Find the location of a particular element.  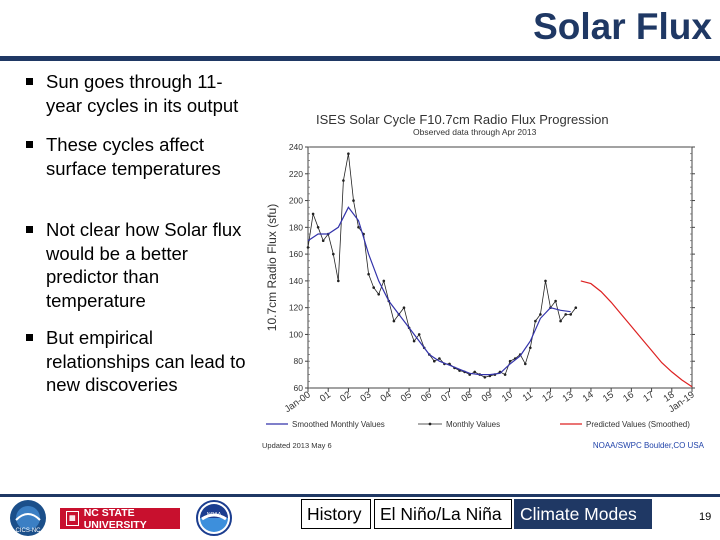

x-tick-label: 15 is located at coordinates (608, 396).